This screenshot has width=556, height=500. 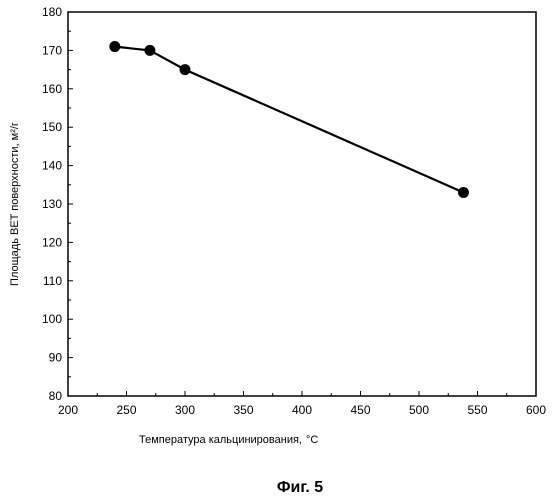 What do you see at coordinates (52, 50) in the screenshot?
I see `y-tick-label: 170` at bounding box center [52, 50].